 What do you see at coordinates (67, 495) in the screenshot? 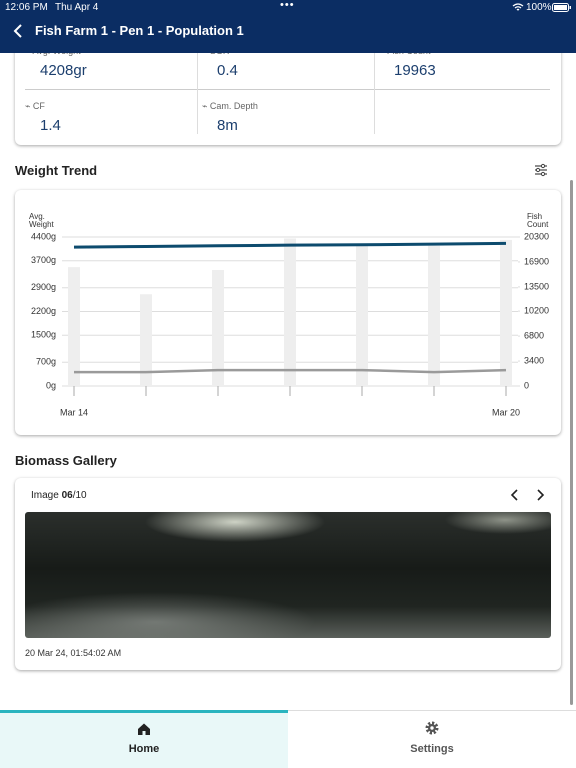
I see `image-index: 06` at bounding box center [67, 495].